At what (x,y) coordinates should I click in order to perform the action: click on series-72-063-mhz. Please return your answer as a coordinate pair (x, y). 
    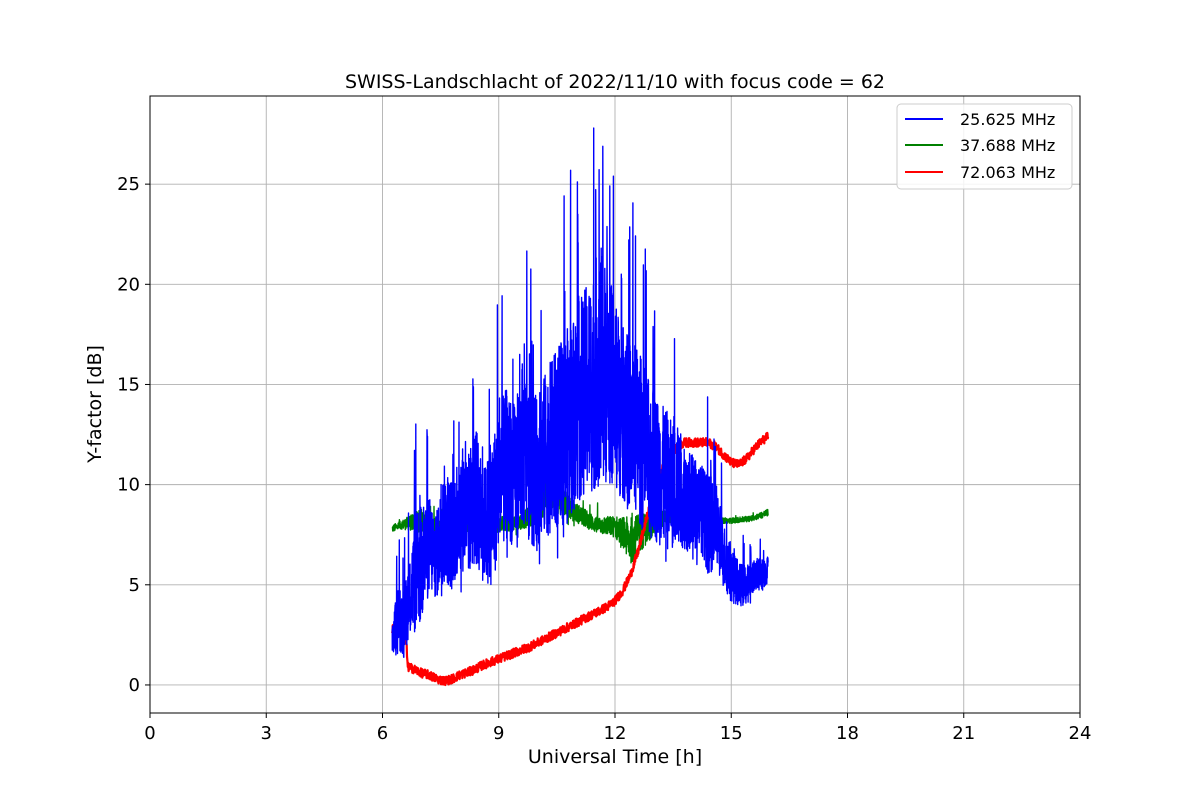
    Looking at the image, I should click on (580, 559).